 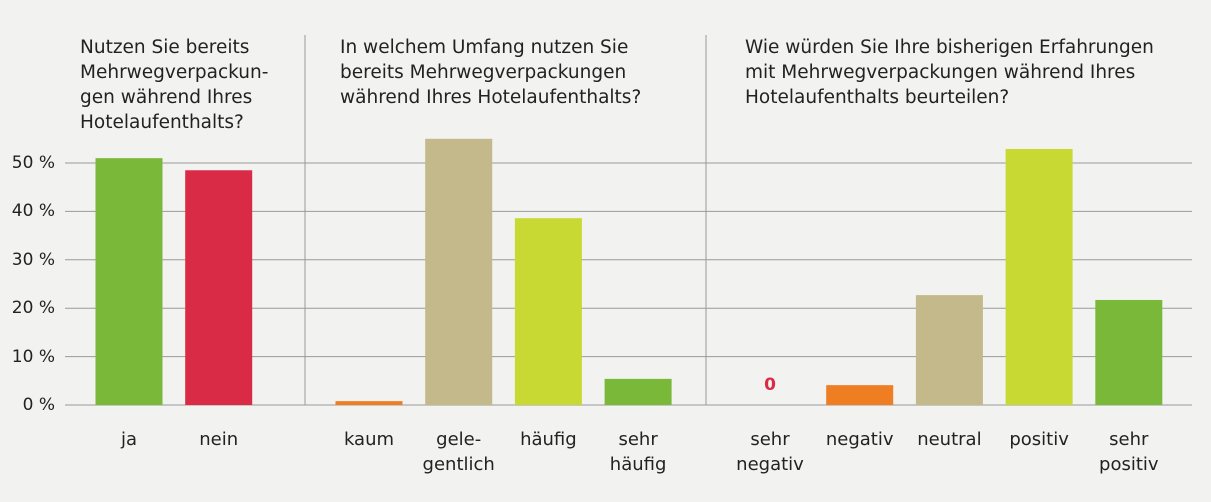 What do you see at coordinates (1129, 452) in the screenshot?
I see `x-tick-label: sehr positiv` at bounding box center [1129, 452].